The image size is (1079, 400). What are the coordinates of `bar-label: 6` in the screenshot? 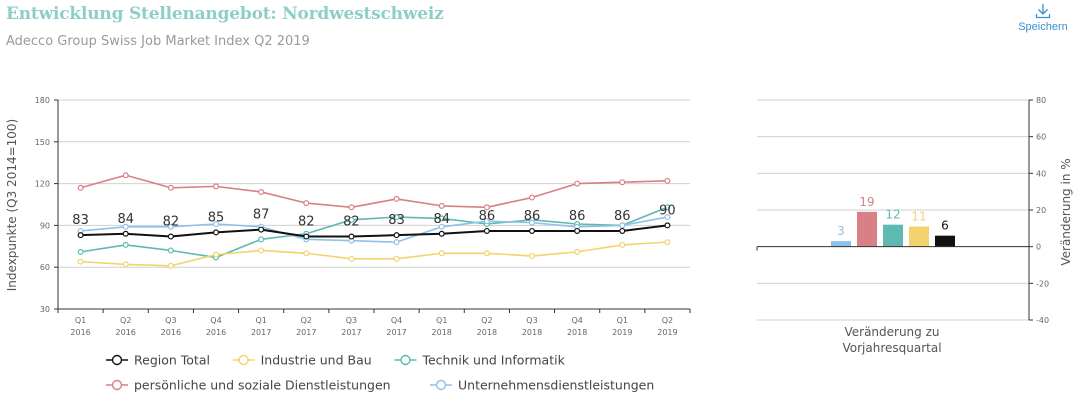 It's located at (945, 226).